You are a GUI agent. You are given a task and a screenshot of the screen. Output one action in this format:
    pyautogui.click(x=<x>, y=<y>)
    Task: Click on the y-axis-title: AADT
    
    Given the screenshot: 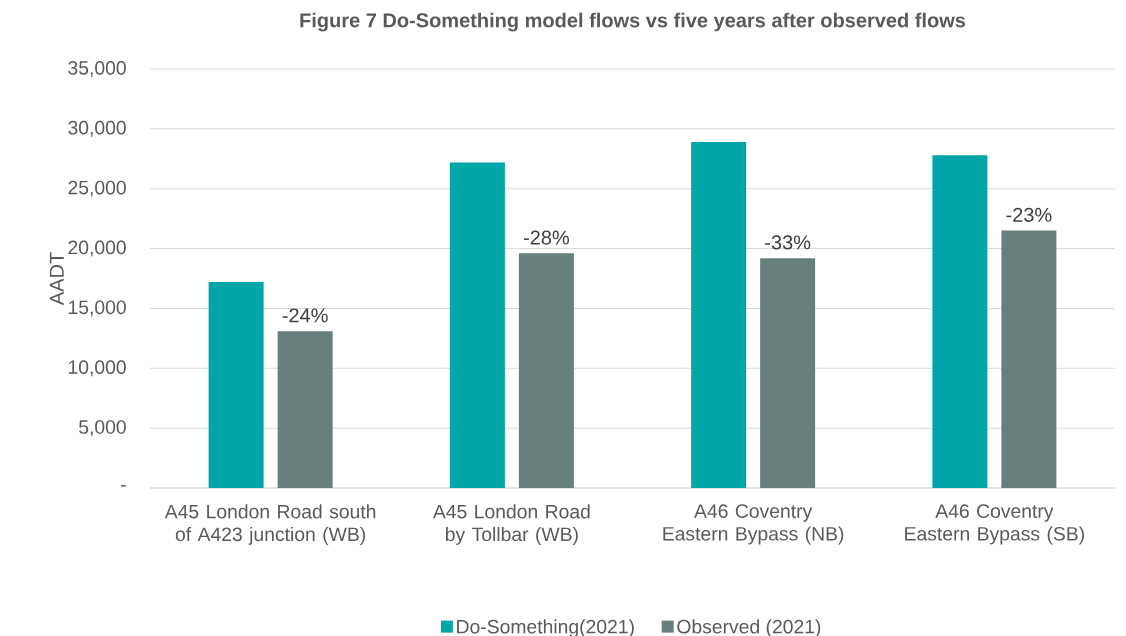 What is the action you would take?
    pyautogui.click(x=56, y=279)
    